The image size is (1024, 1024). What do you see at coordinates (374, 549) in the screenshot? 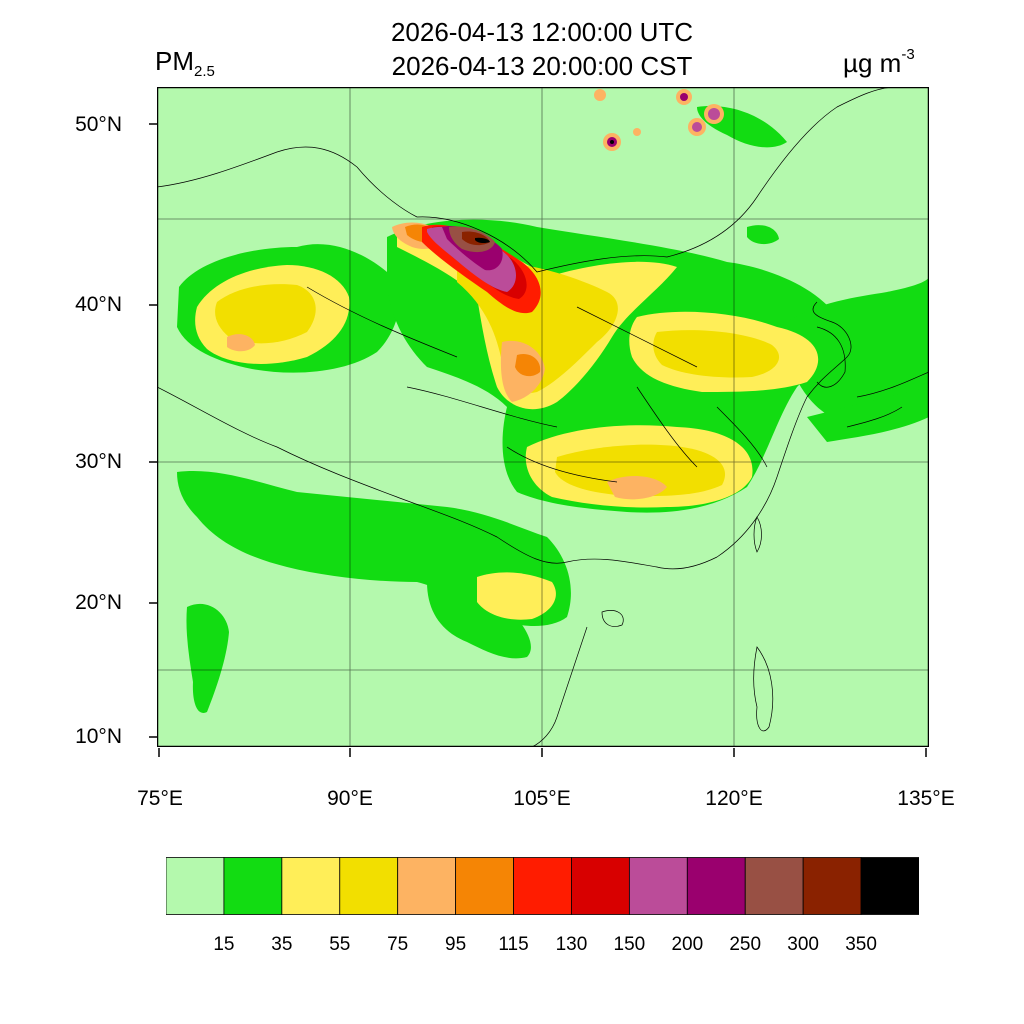
I see `tibet-south-green-region` at bounding box center [374, 549].